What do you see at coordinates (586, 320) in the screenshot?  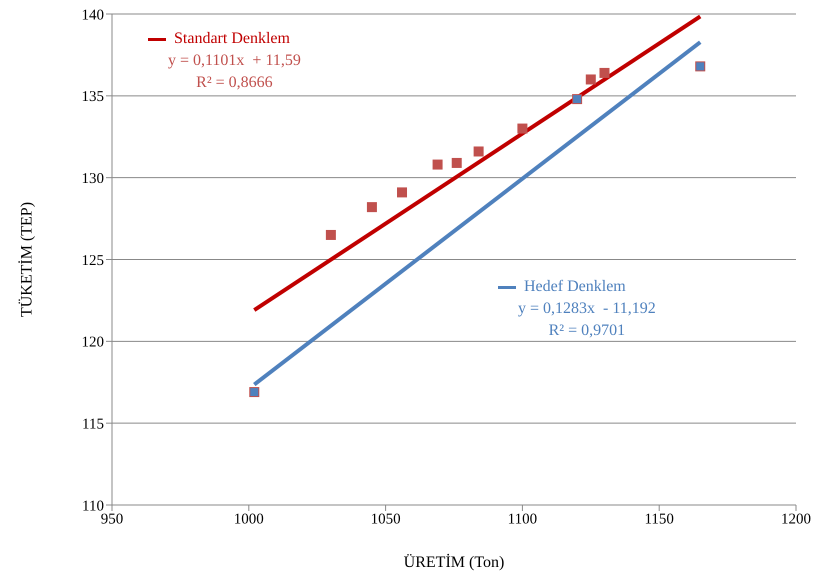 I see `annotation: y = 0,1283x - 11,192 R² = 0,9701` at bounding box center [586, 320].